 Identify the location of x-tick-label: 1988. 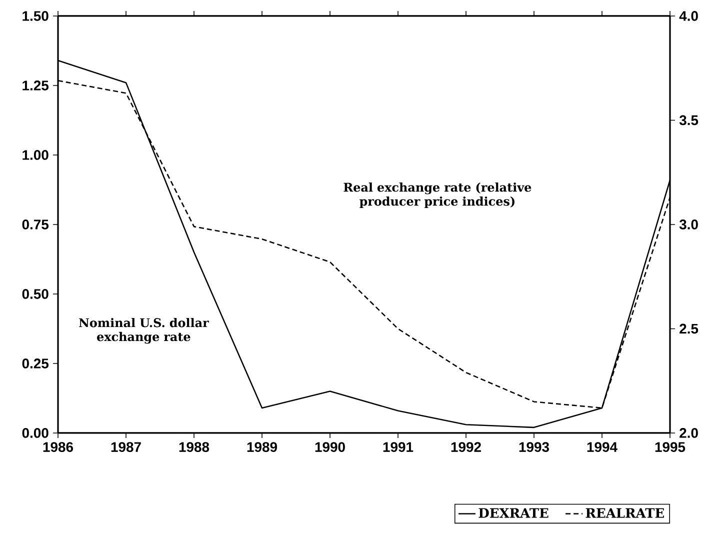
(194, 447).